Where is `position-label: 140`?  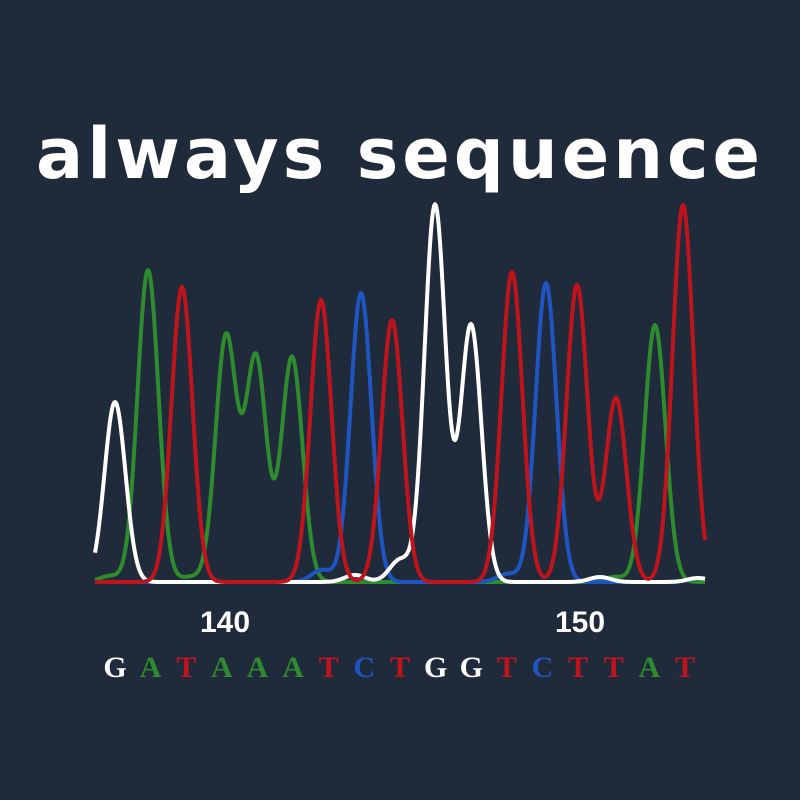 position-label: 140 is located at coordinates (225, 622).